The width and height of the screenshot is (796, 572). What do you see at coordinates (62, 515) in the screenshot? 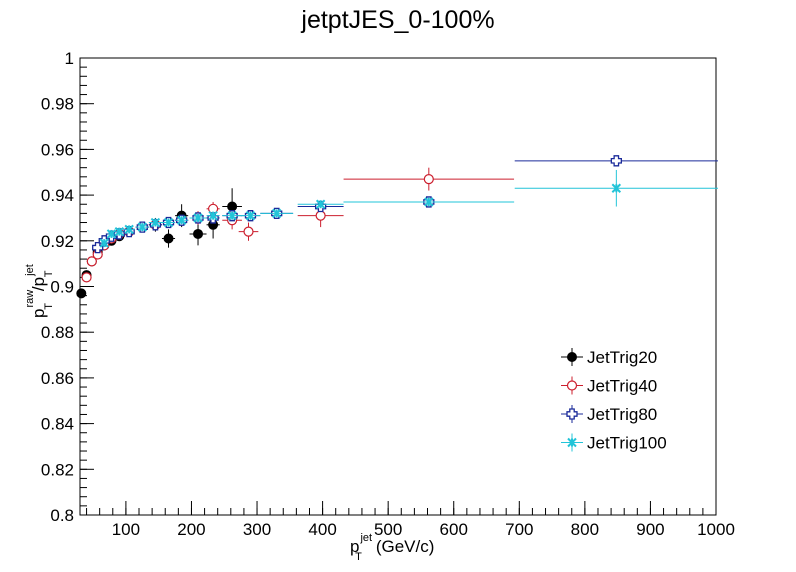
I see `y-tick-label: 0.8` at bounding box center [62, 515].